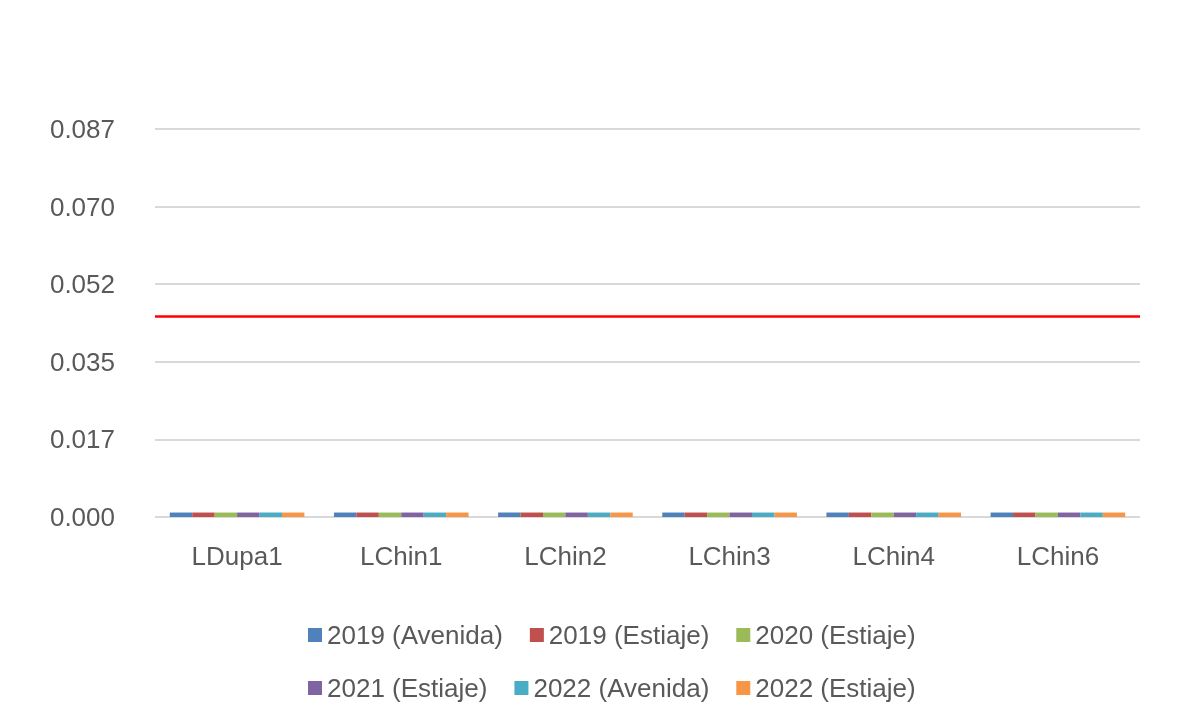  I want to click on x-tick-label: LChin1, so click(401, 556).